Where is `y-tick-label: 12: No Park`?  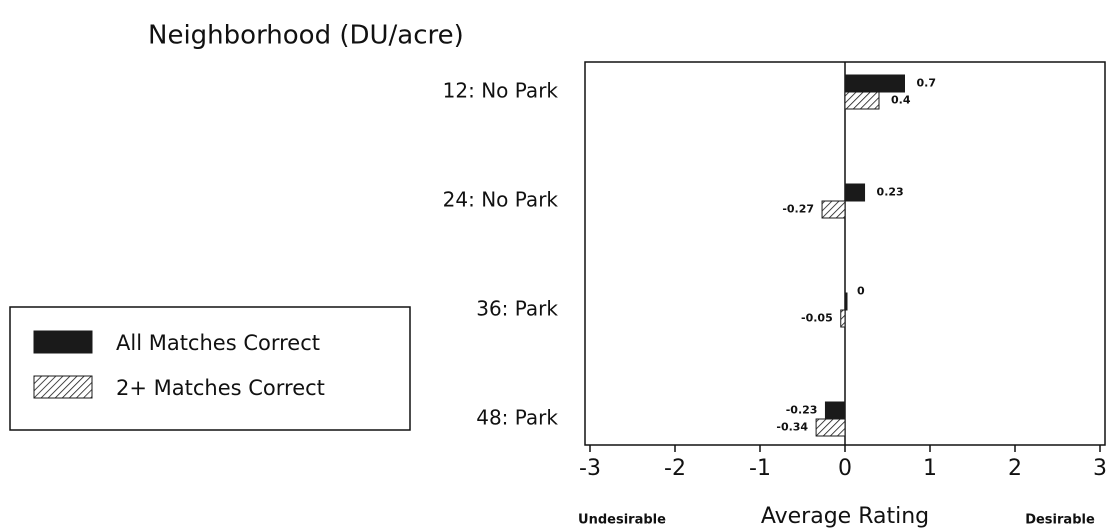 y-tick-label: 12: No Park is located at coordinates (501, 91).